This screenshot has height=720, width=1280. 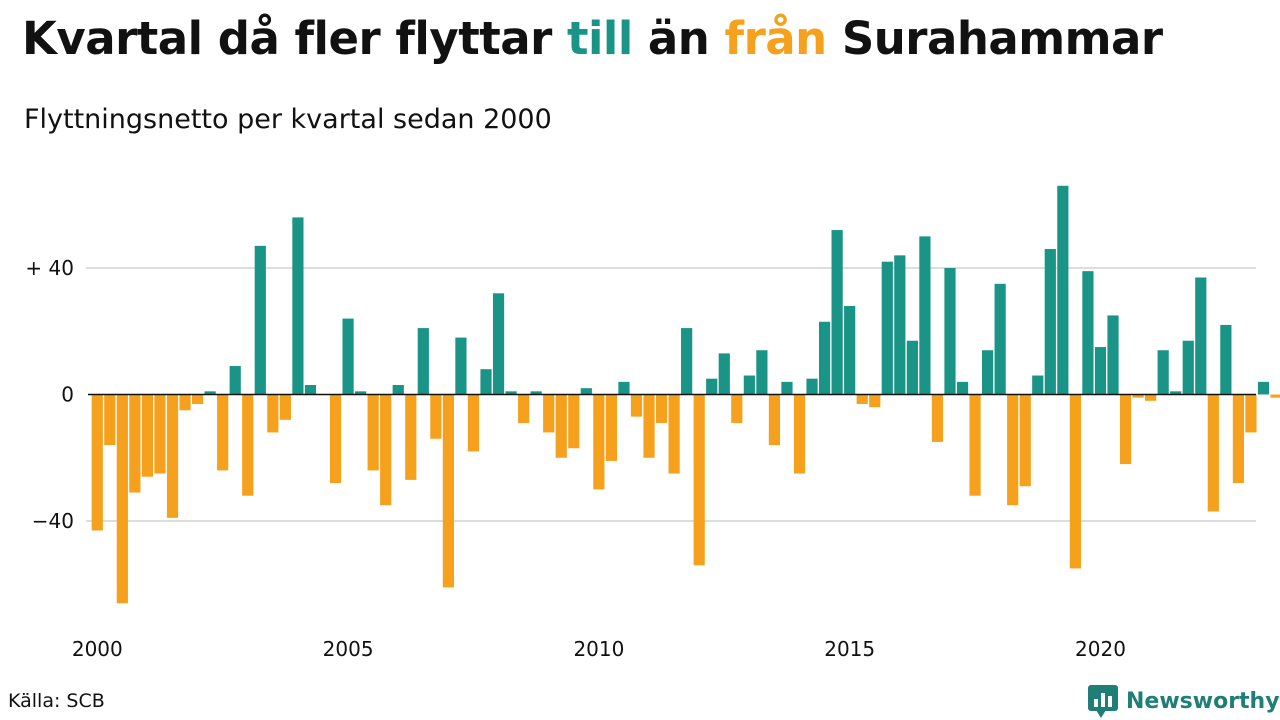 I want to click on x-tick-label: 2000, so click(x=97, y=649).